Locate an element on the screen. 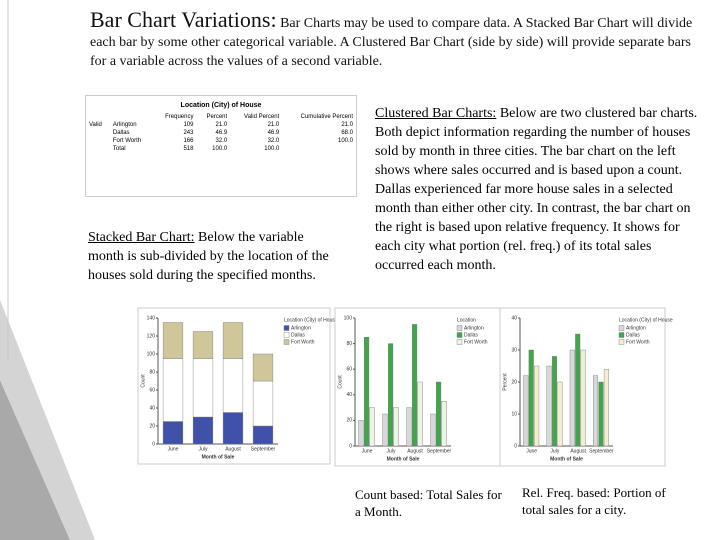 The image size is (720, 540). y-tick-label: 80 is located at coordinates (152, 372).